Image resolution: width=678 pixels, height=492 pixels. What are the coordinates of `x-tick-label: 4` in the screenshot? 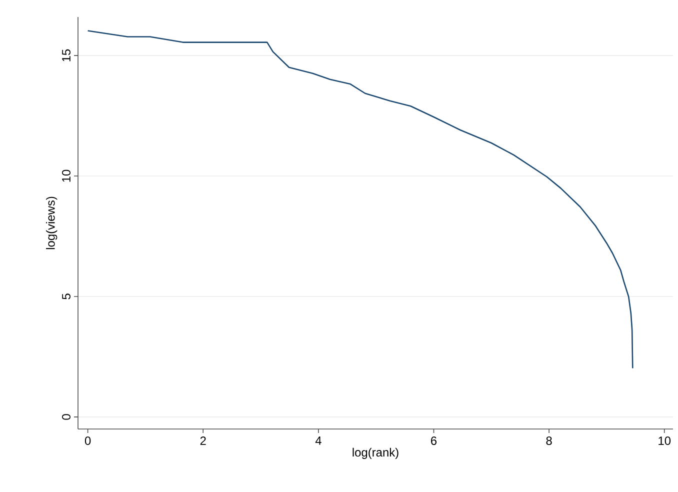 It's located at (318, 440).